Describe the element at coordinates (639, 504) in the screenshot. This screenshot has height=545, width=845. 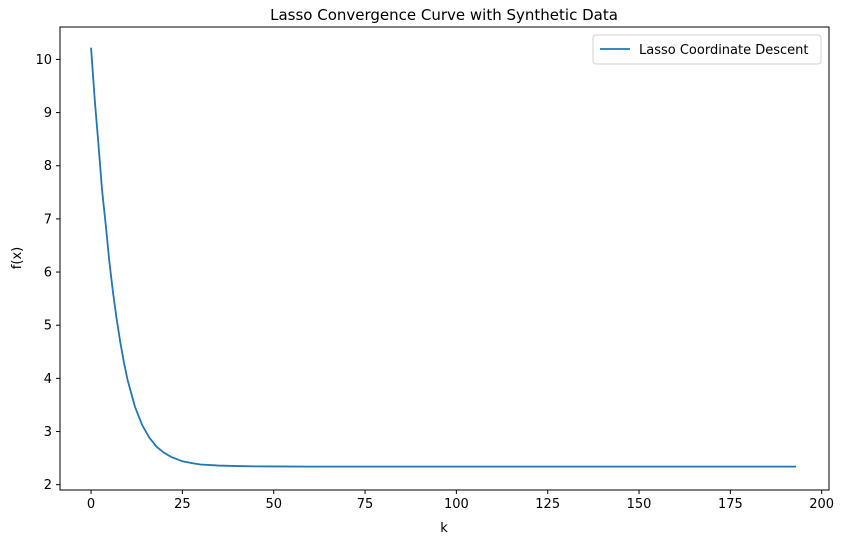
I see `x-tick-label: 150` at that location.